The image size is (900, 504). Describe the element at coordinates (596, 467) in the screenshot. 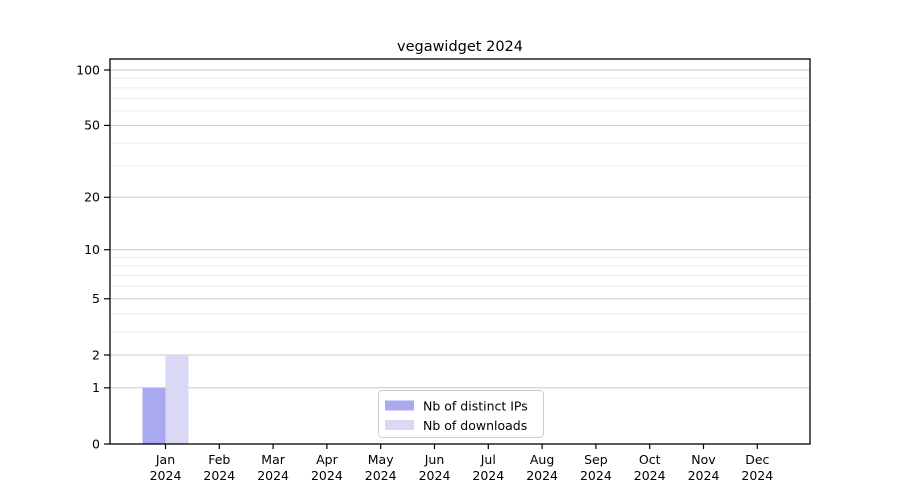

I see `x-tick-label: Sep 2024` at that location.